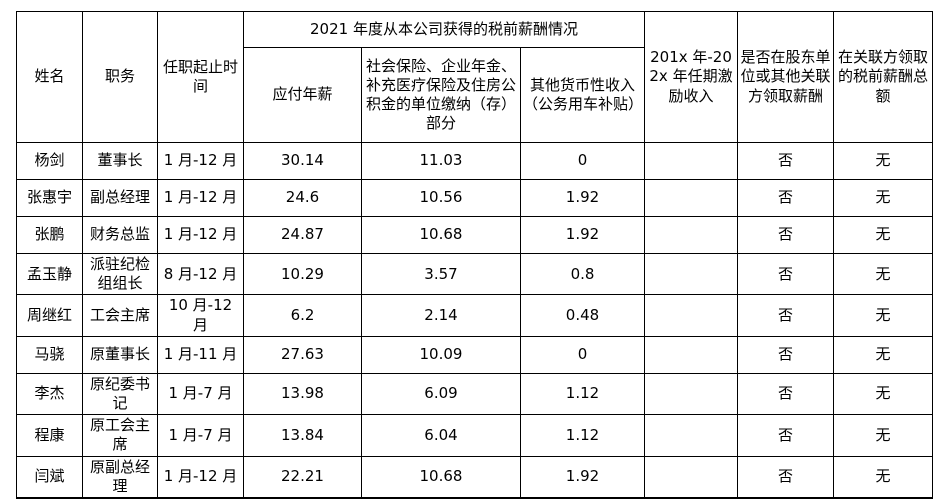 This screenshot has height=503, width=941. I want to click on header-related-total: 在关联方领取的税前薪酬总额, so click(883, 77).